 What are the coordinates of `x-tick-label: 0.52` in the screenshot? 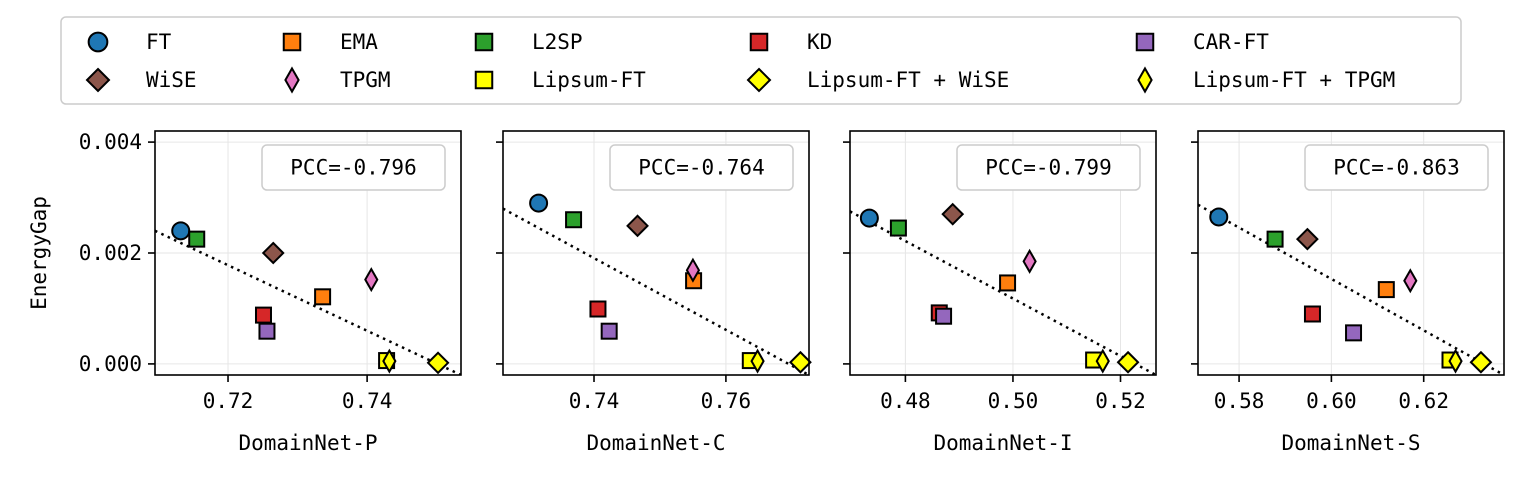 It's located at (1120, 401).